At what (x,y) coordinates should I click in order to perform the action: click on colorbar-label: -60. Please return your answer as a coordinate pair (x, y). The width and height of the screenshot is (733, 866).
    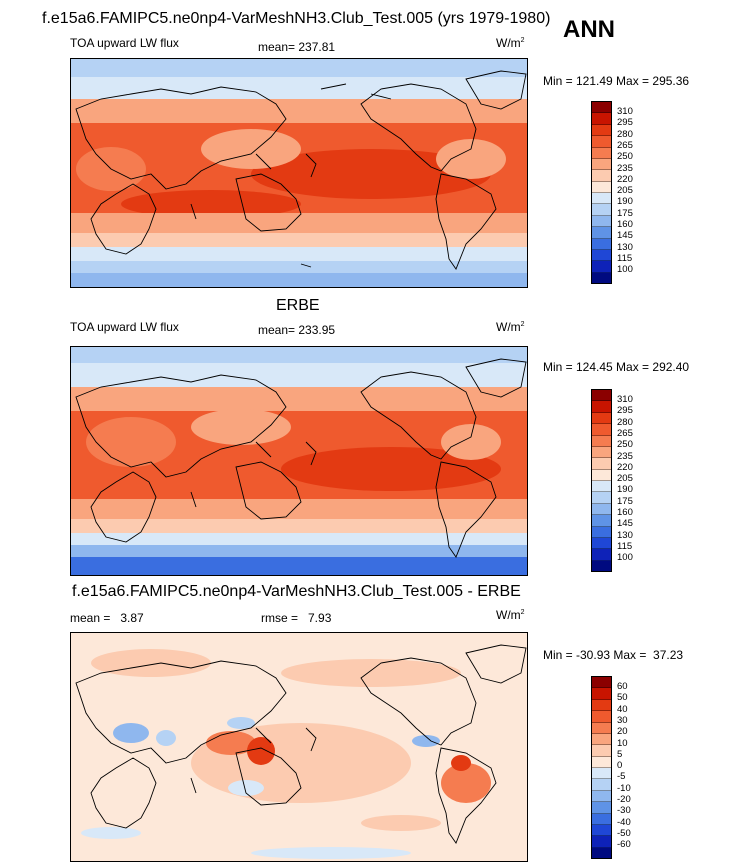
    Looking at the image, I should click on (624, 844).